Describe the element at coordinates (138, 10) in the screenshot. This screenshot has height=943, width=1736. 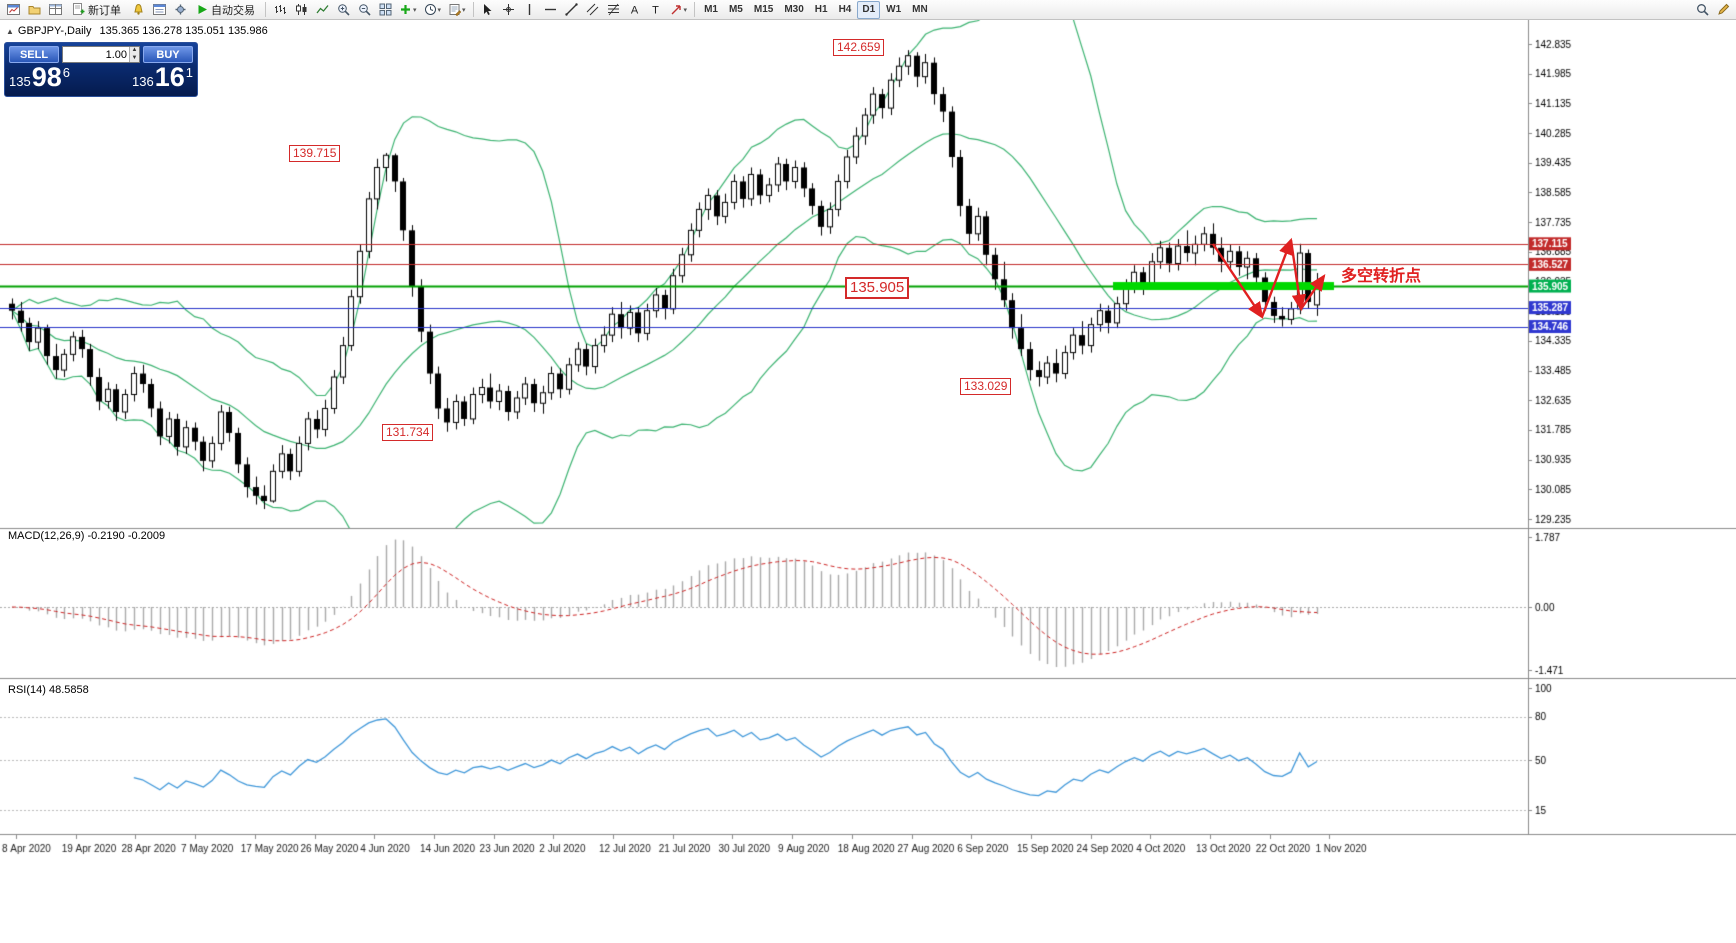
I see `alerts-icon` at that location.